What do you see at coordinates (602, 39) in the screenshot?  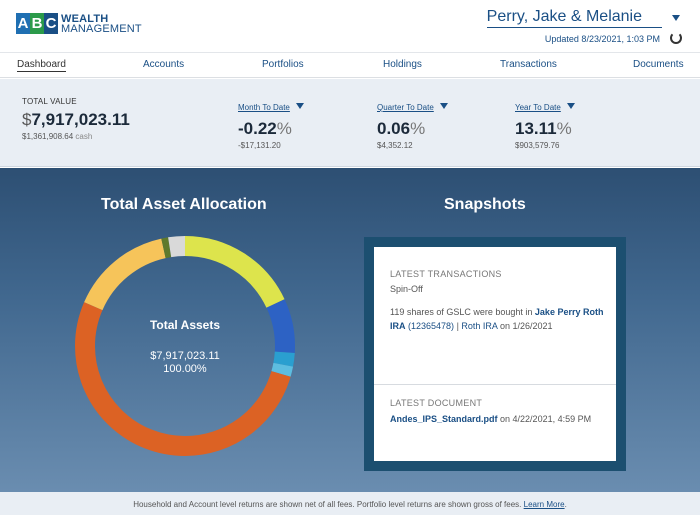 I see `last-updated-text: Updated 8/23/2021, 1:03 PM` at bounding box center [602, 39].